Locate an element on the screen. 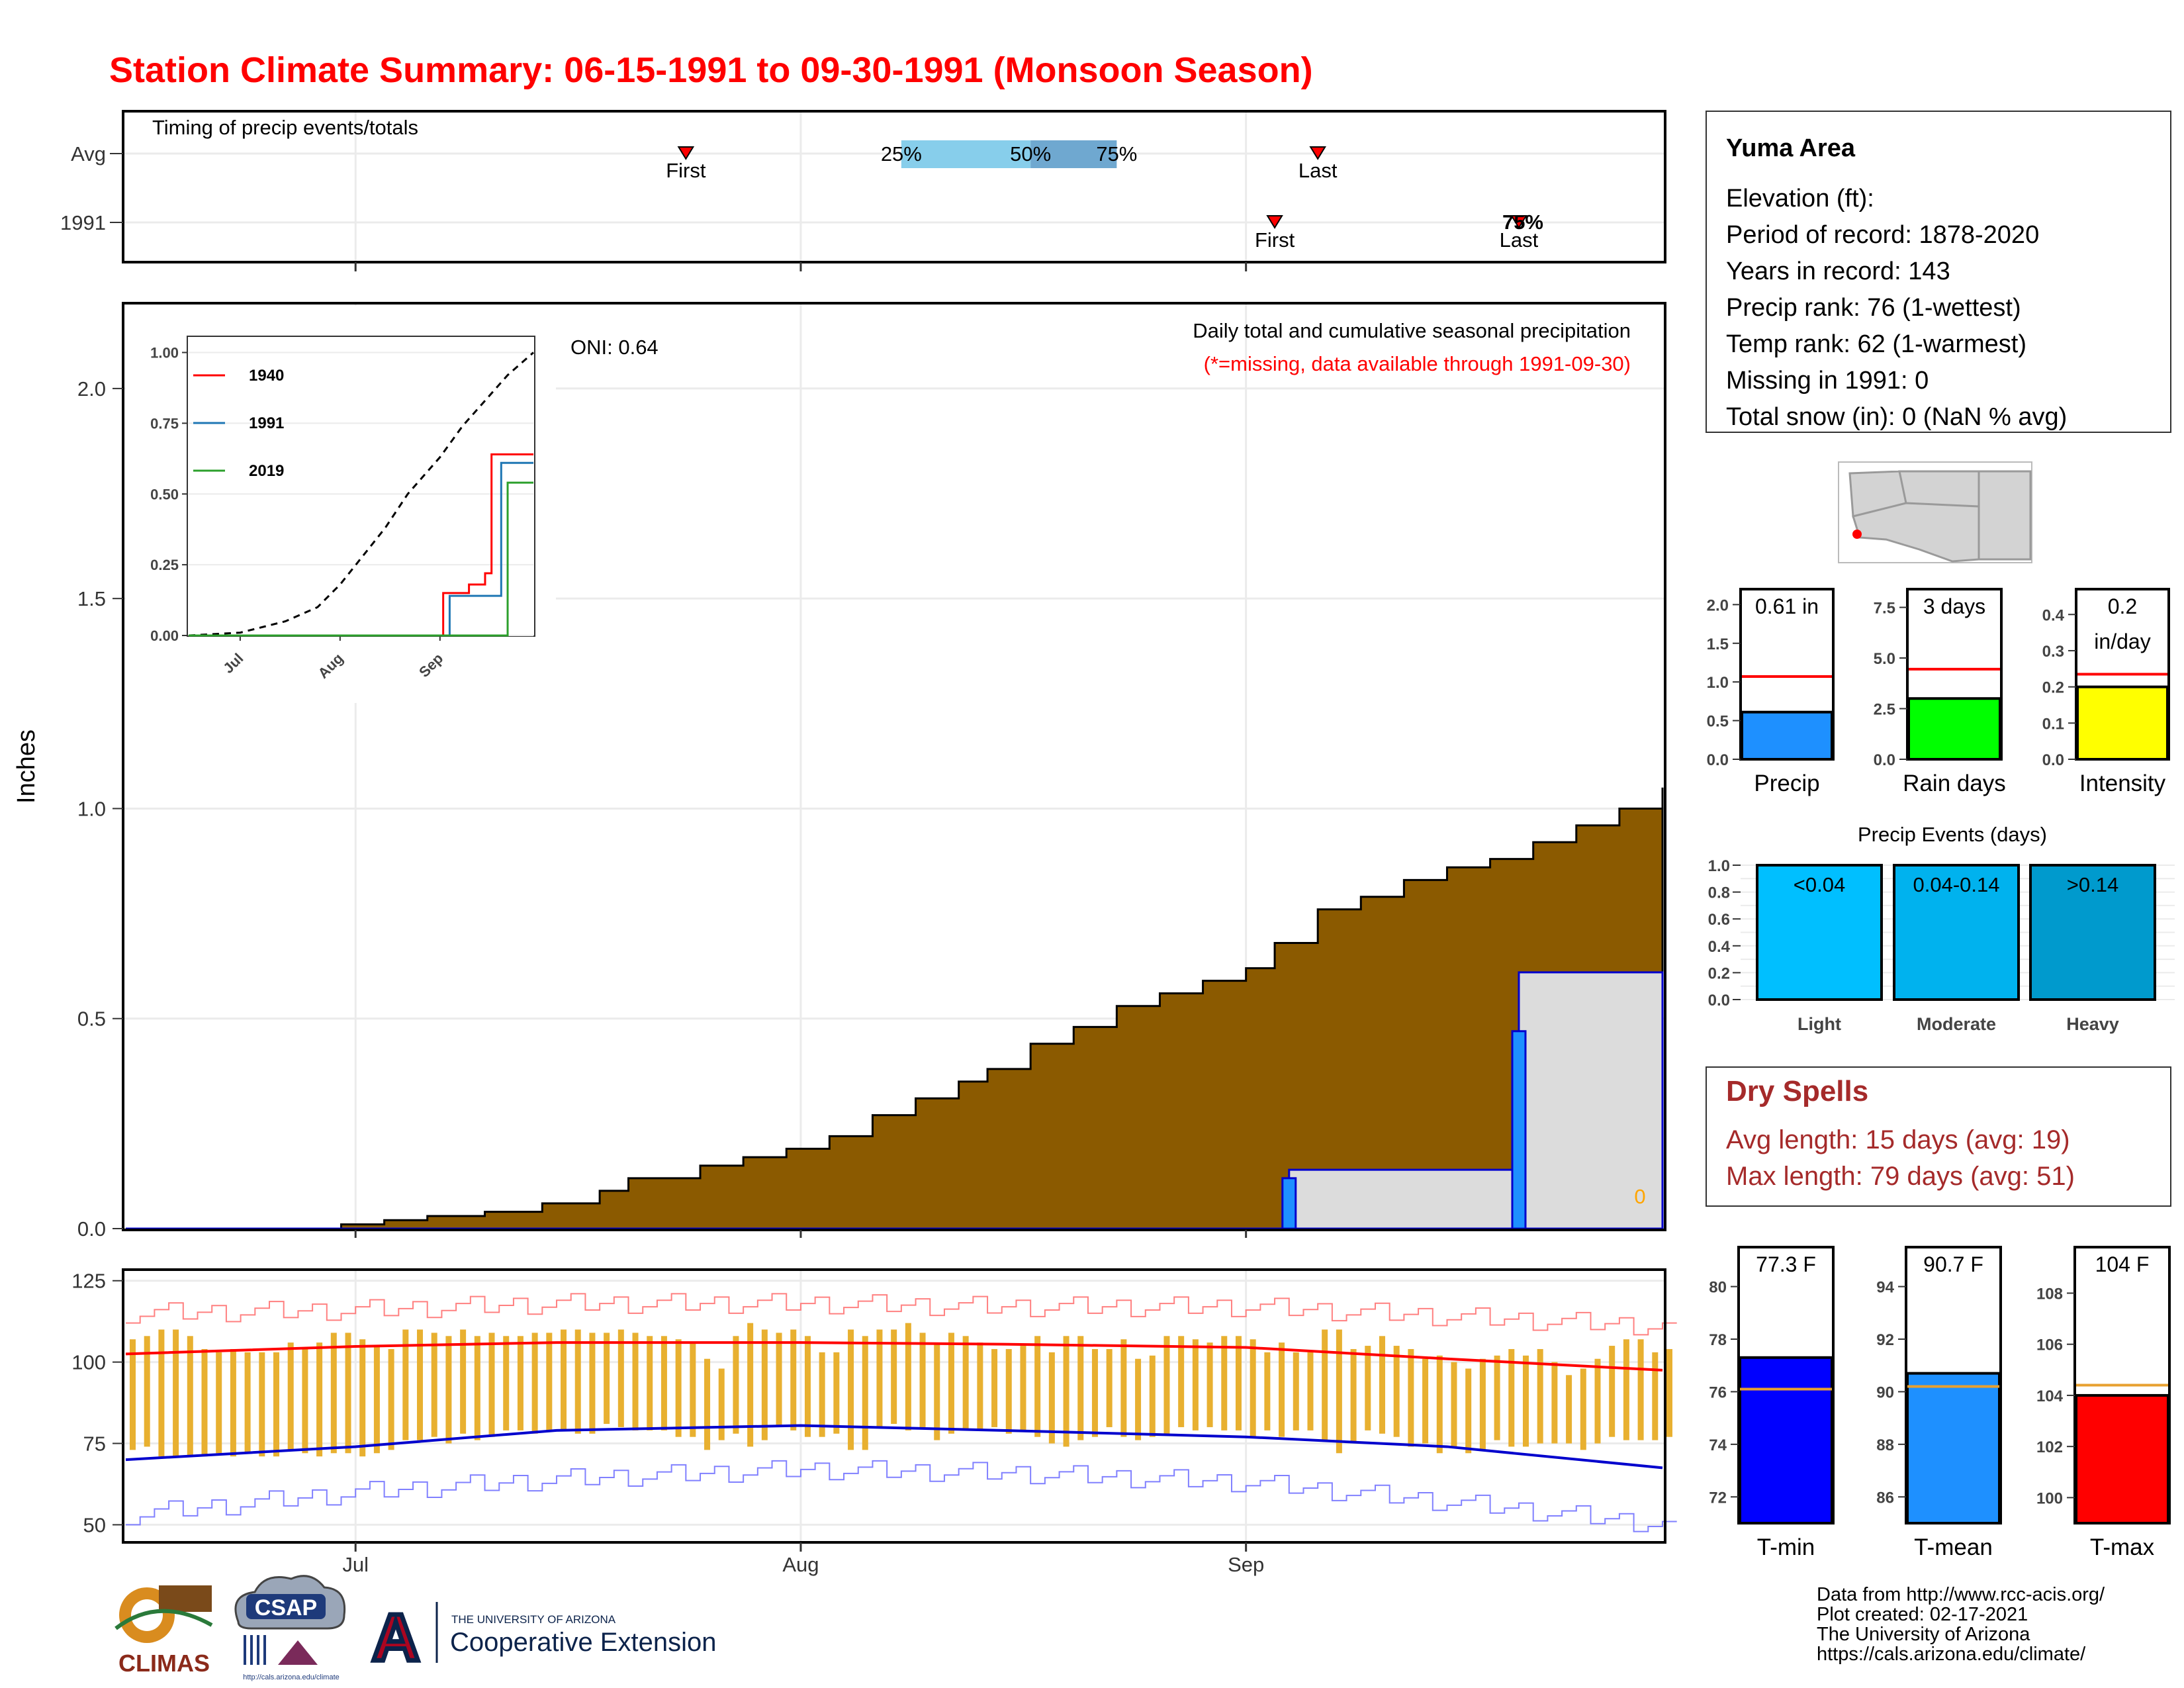 The width and height of the screenshot is (2184, 1688). csap-logo-text: CSAP is located at coordinates (286, 1607).